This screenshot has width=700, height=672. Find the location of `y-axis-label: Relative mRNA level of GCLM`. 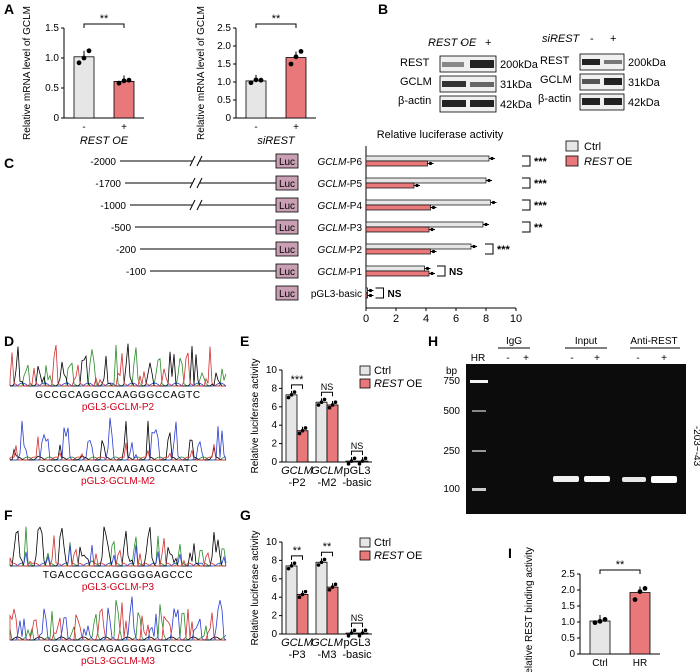

y-axis-label: Relative mRNA level of GCLM is located at coordinates (27, 73).